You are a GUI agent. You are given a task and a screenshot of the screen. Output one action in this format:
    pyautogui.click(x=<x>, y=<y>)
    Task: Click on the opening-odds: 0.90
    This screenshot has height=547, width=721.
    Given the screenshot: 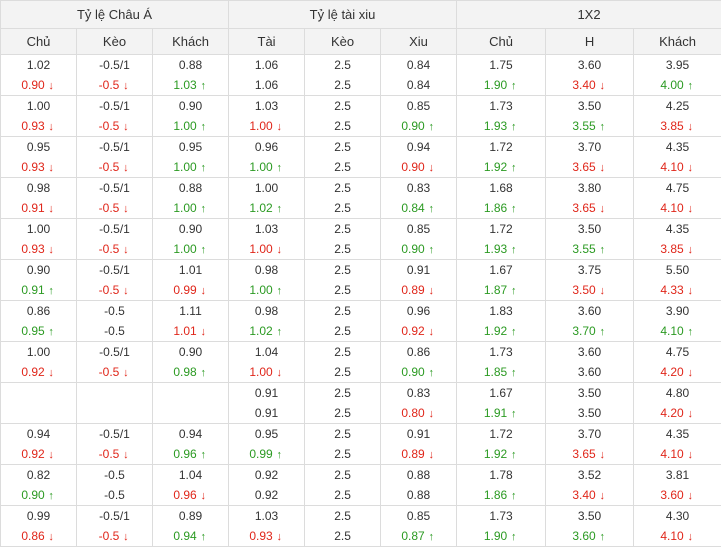 What is the action you would take?
    pyautogui.click(x=190, y=106)
    